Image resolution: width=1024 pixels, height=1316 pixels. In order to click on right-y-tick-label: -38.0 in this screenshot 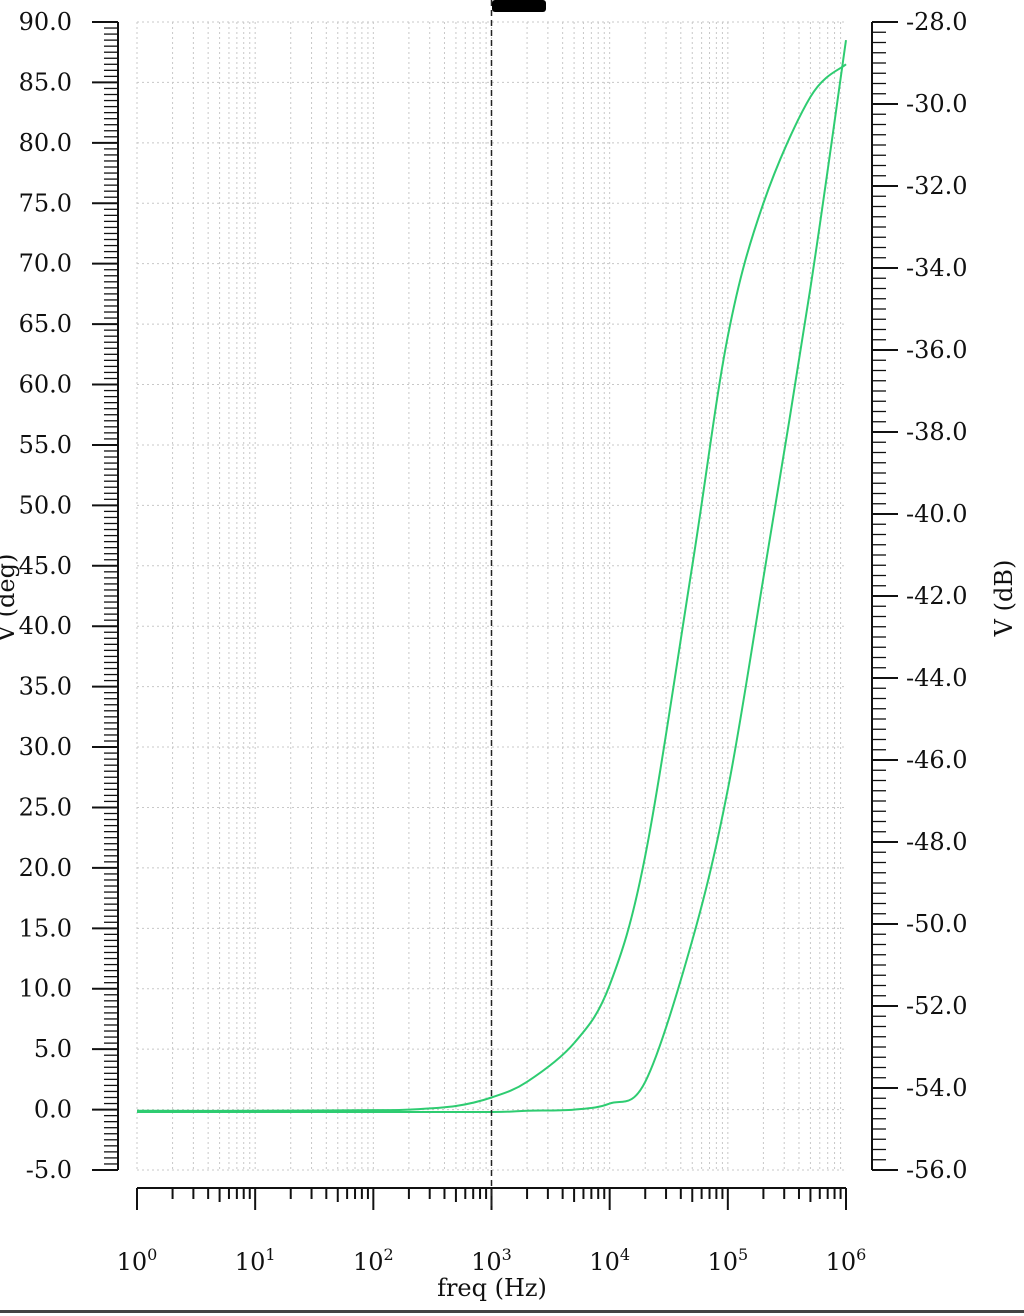, I will do `click(937, 432)`.